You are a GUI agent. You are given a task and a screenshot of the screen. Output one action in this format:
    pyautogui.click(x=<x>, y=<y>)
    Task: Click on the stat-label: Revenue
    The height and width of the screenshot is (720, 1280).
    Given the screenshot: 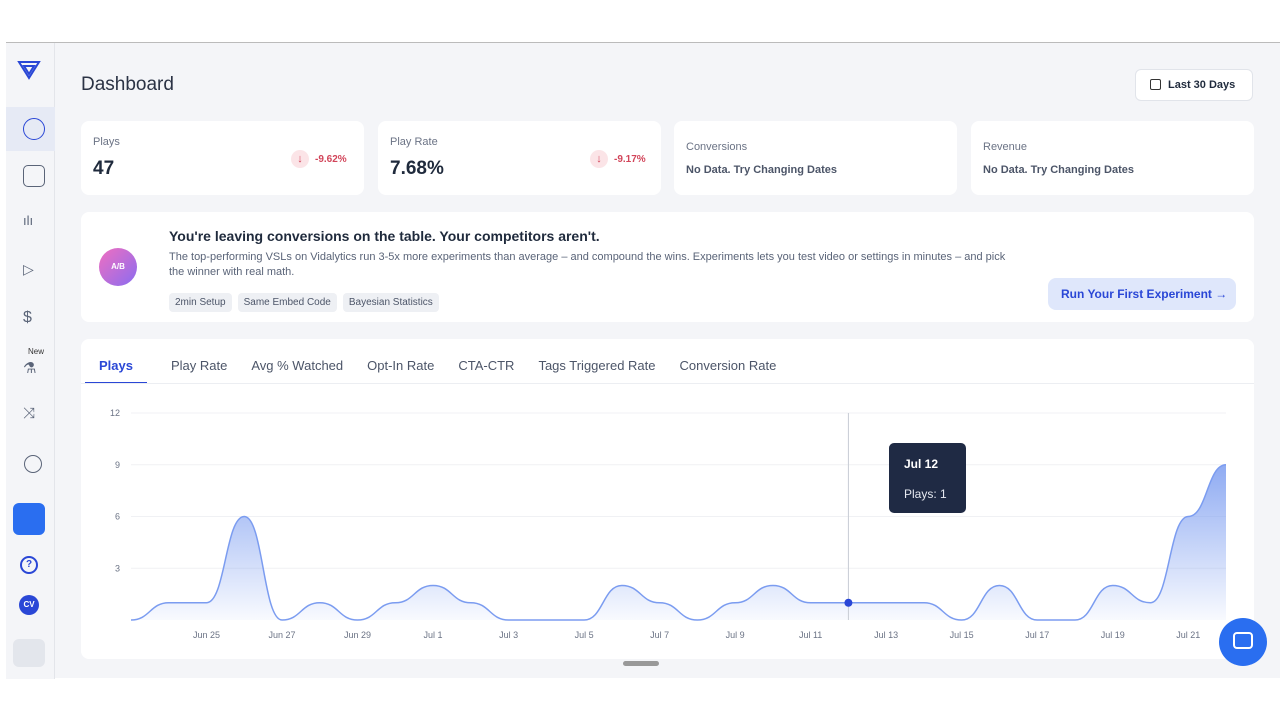 What is the action you would take?
    pyautogui.click(x=1005, y=147)
    